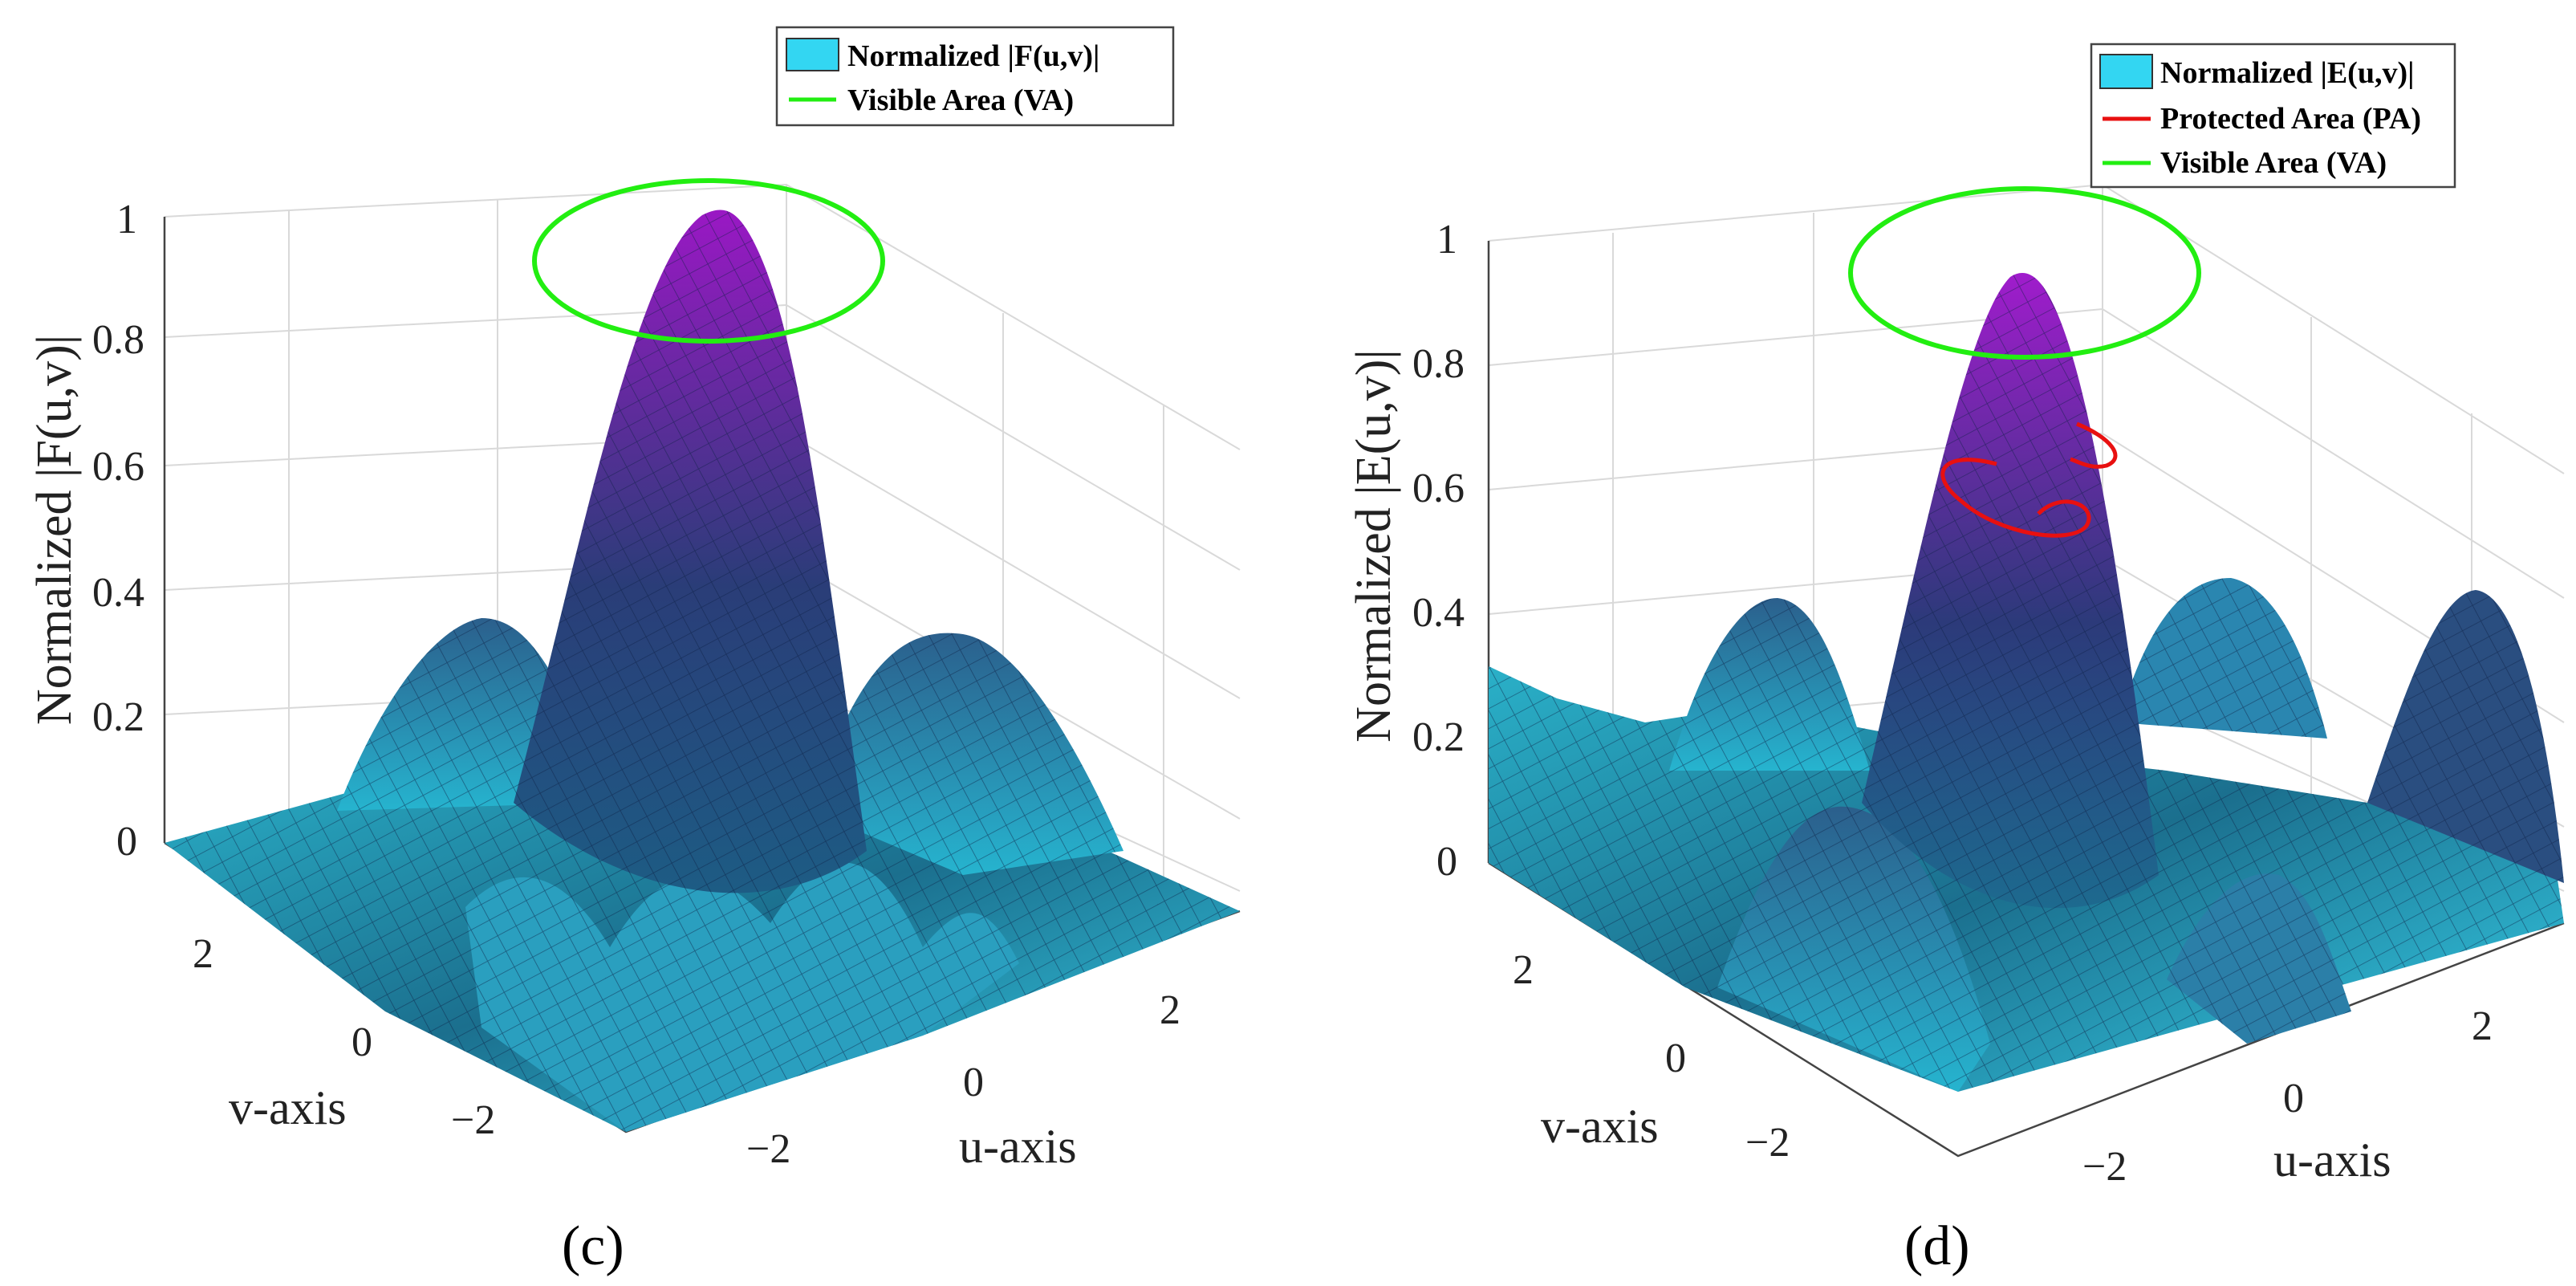  I want to click on z-axis-ticks-d: 0 0.2 0.4 0.6 0.8 1, so click(1438, 551).